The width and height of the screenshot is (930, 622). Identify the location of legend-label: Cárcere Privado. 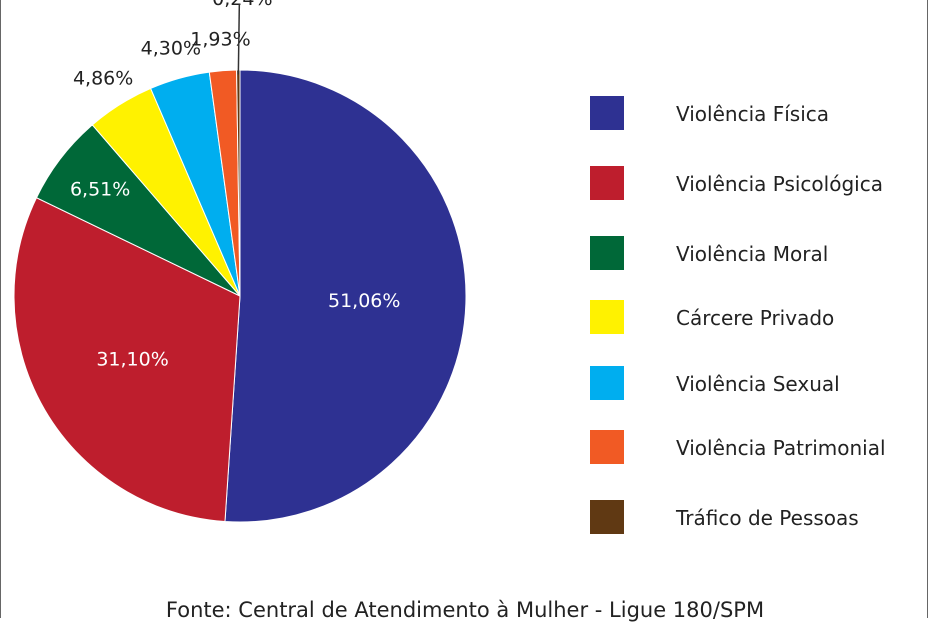
(755, 318).